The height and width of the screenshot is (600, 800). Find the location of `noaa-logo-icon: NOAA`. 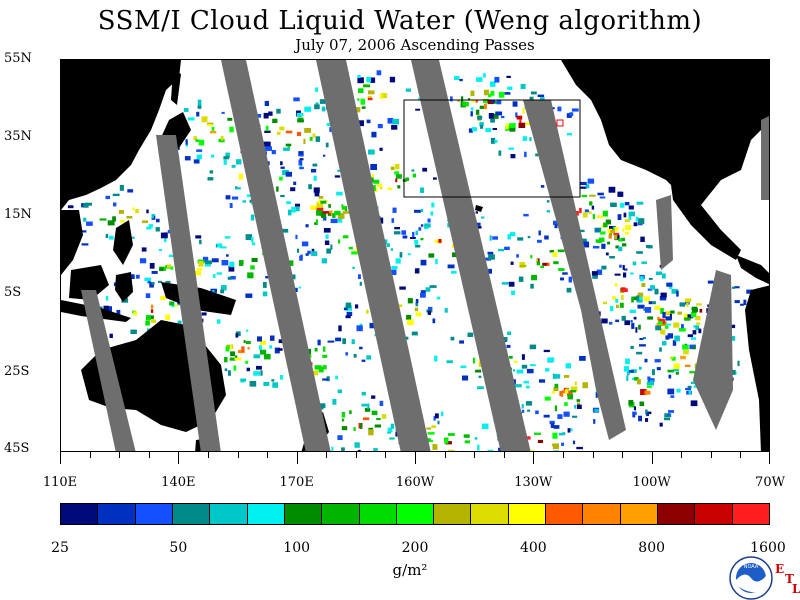

noaa-logo-icon: NOAA is located at coordinates (751, 578).